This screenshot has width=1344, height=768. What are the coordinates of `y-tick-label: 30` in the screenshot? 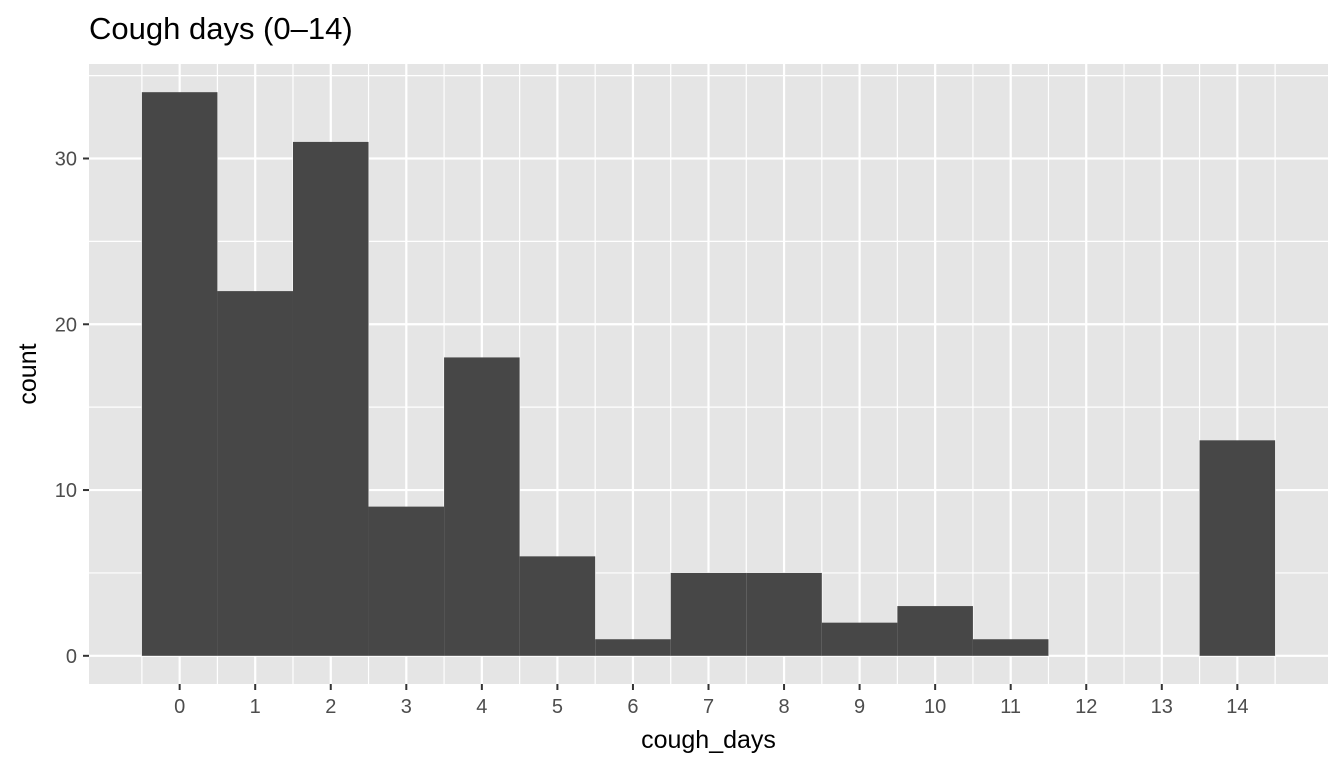 It's located at (66, 159).